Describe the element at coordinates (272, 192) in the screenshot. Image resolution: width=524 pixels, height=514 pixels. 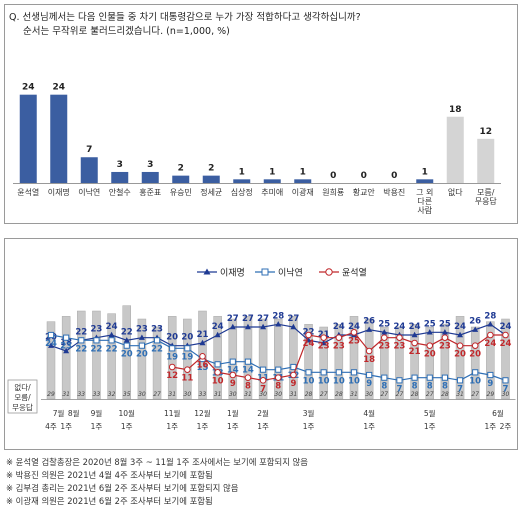
I see `category-label-8: 추미애` at that location.